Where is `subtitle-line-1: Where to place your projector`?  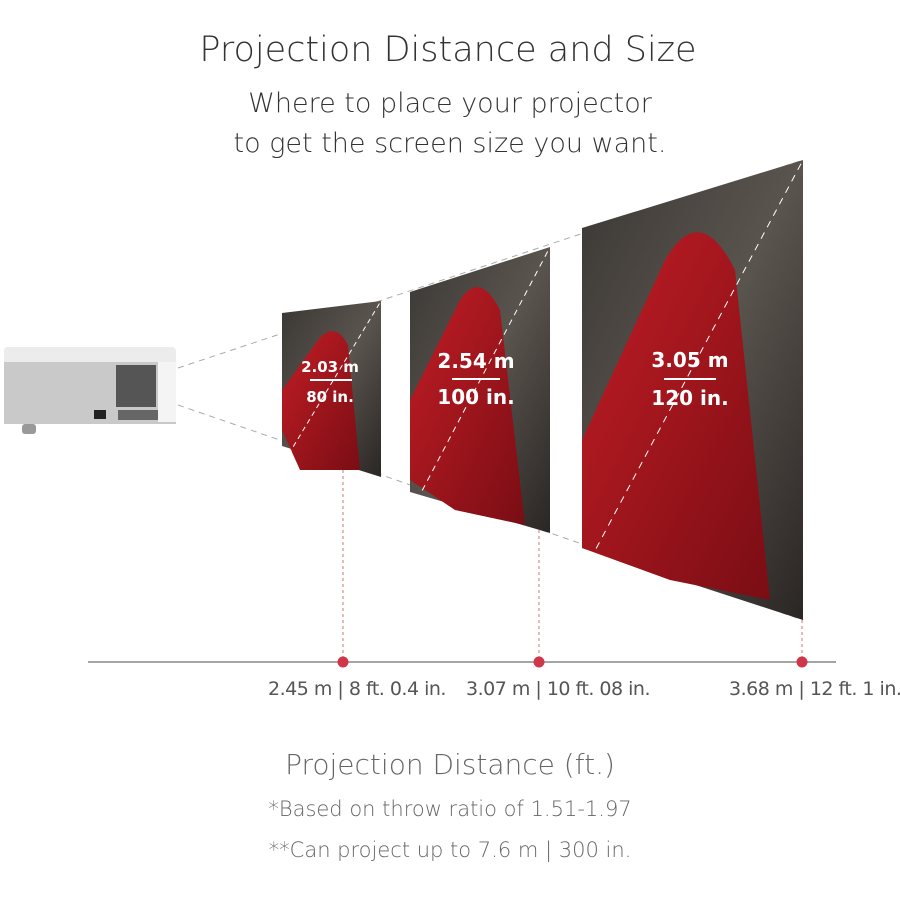 subtitle-line-1: Where to place your projector is located at coordinates (450, 103).